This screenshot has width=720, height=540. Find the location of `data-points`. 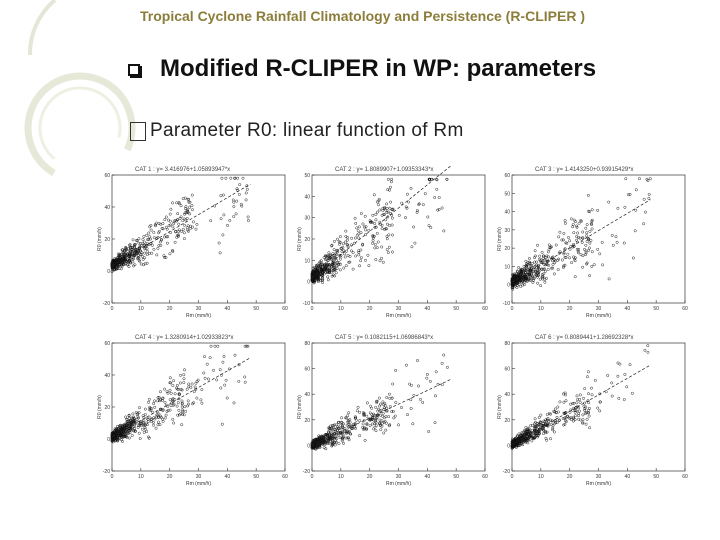

data-points is located at coordinates (580, 397).